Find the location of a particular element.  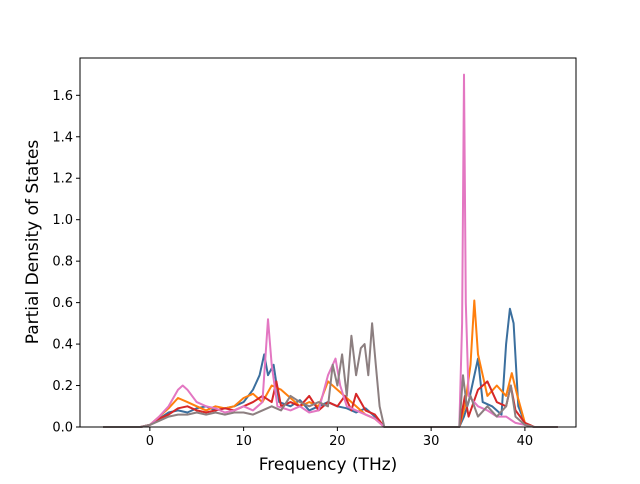

y-tick-label: 0.4 is located at coordinates (62, 345).